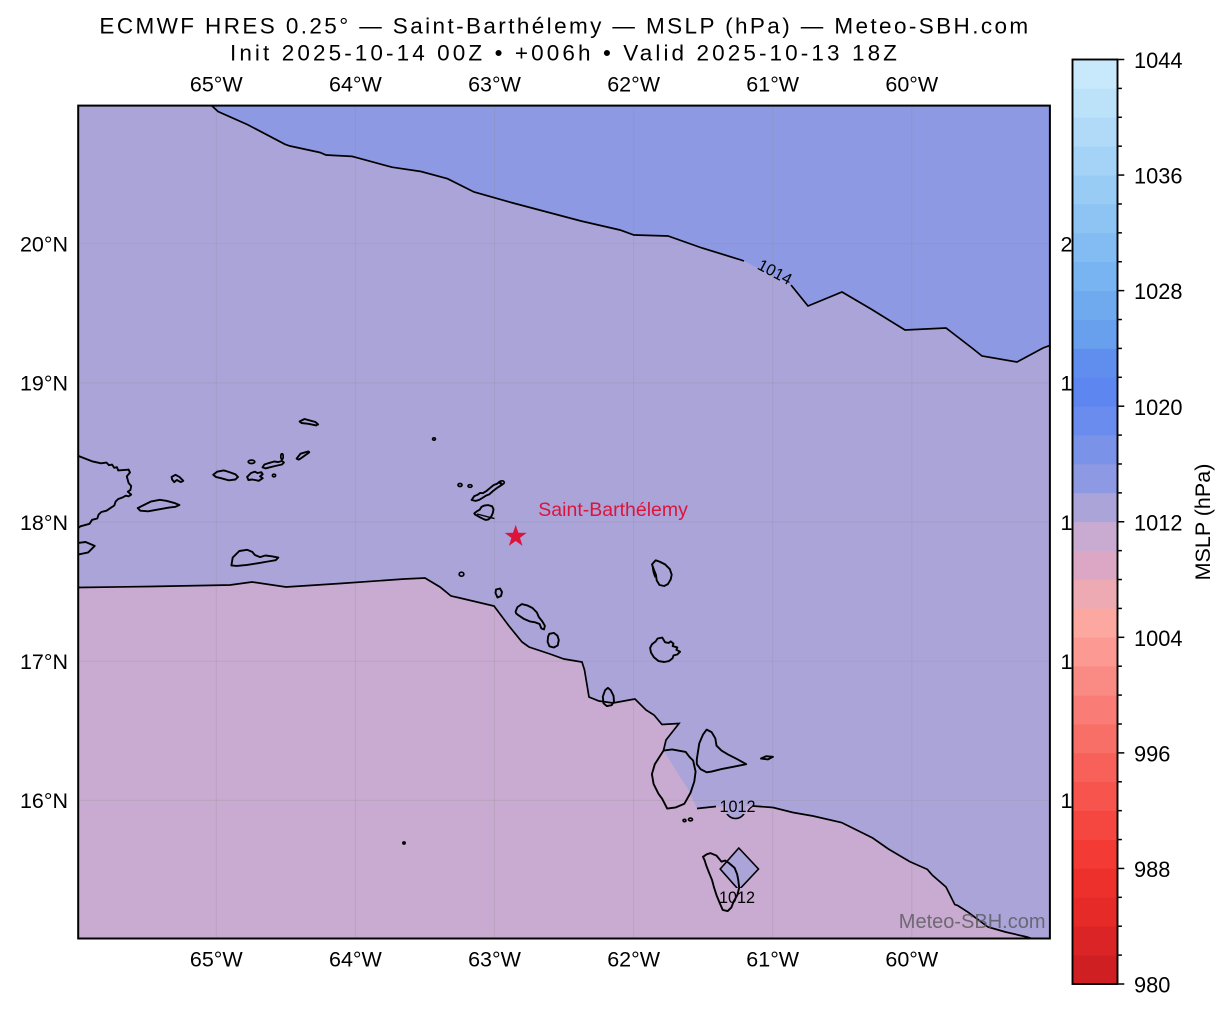 The width and height of the screenshot is (1229, 1012). Describe the element at coordinates (972, 922) in the screenshot. I see `svg-text: Meteo-SBH.com` at that location.